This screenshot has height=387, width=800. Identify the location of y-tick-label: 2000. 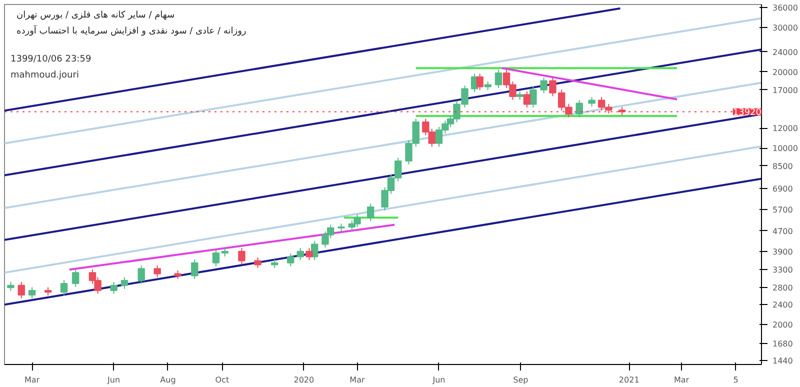
(782, 325).